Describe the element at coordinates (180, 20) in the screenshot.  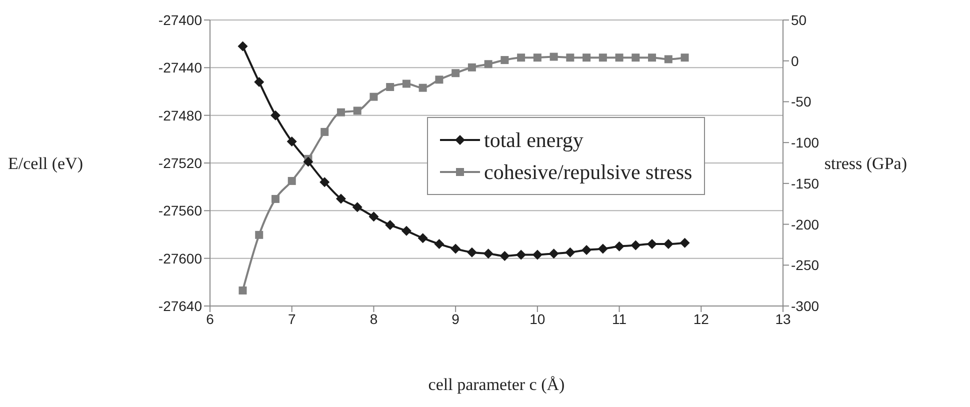
I see `y-tick-label: -27400` at that location.